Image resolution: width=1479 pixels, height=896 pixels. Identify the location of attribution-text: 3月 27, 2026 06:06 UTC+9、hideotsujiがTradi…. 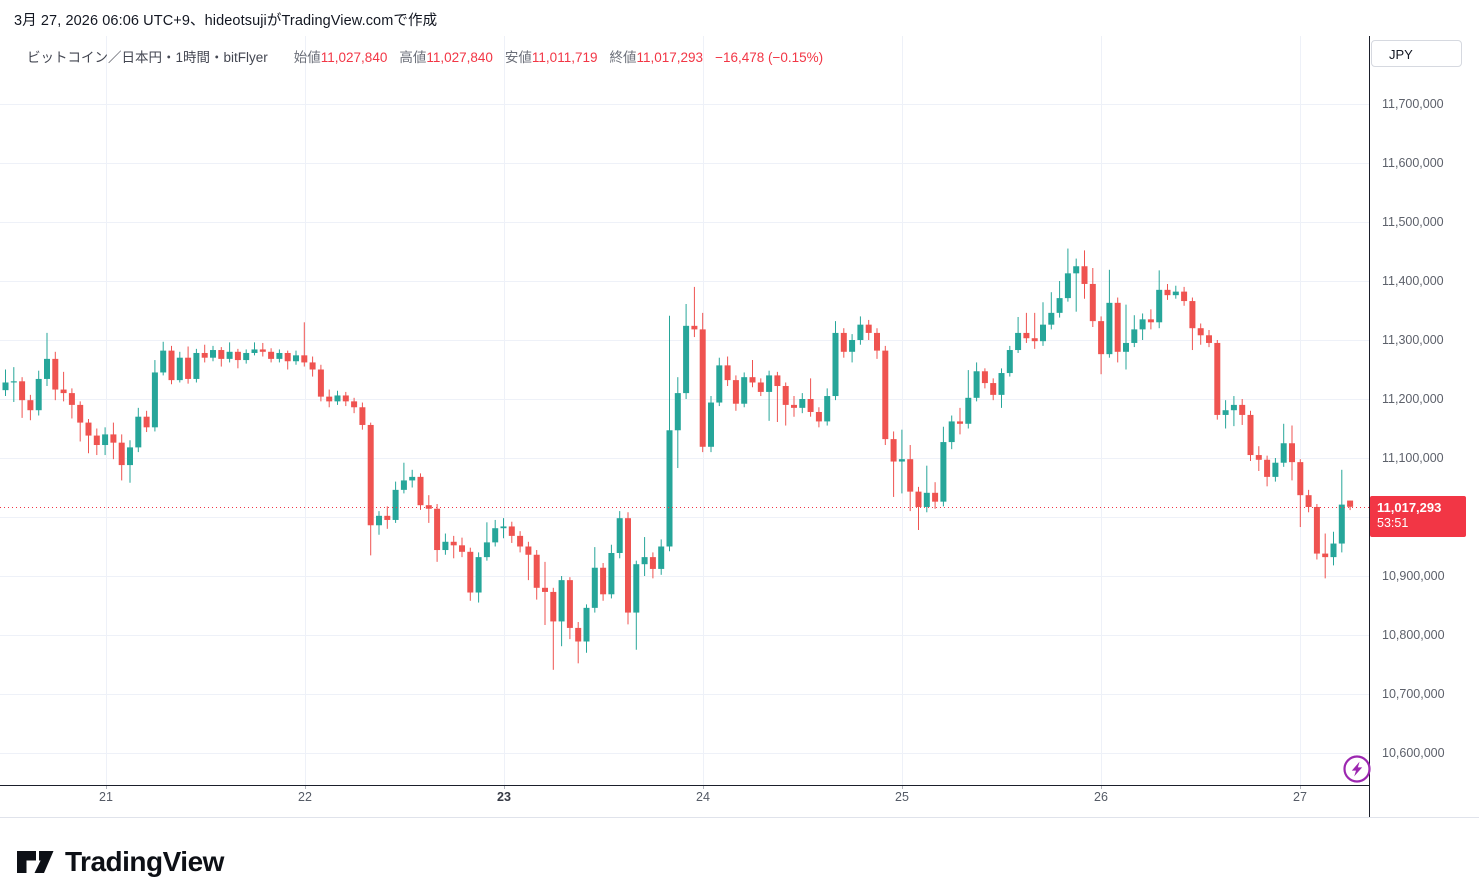
(226, 21).